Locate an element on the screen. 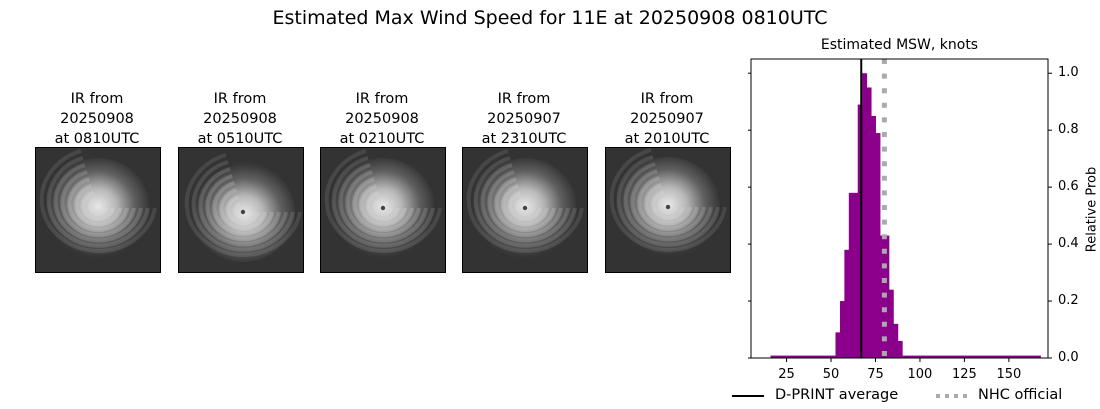 The width and height of the screenshot is (1100, 409). x-tick-label: 100 is located at coordinates (920, 374).